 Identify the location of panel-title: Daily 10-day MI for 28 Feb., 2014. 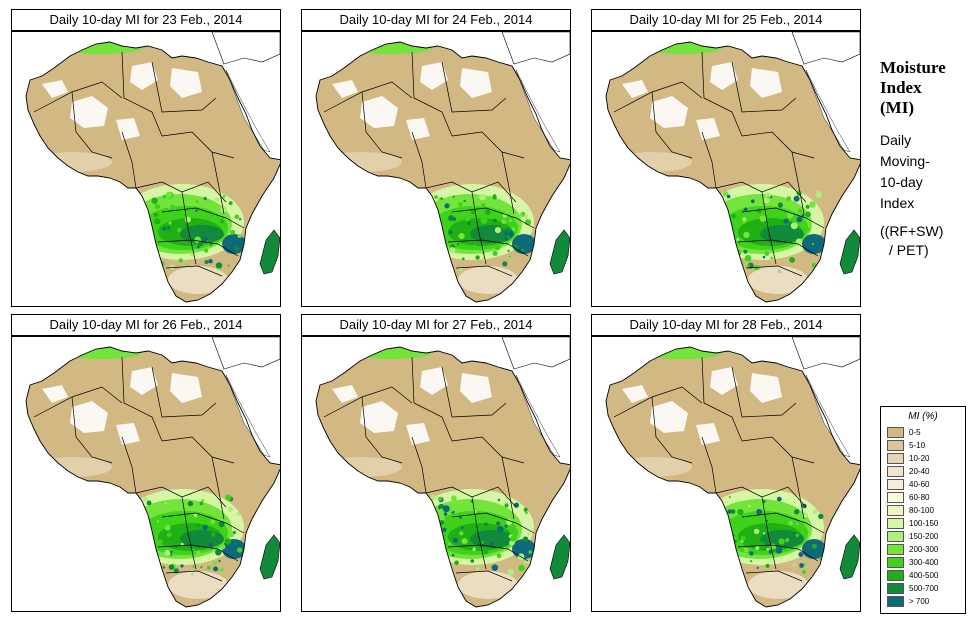
(726, 325).